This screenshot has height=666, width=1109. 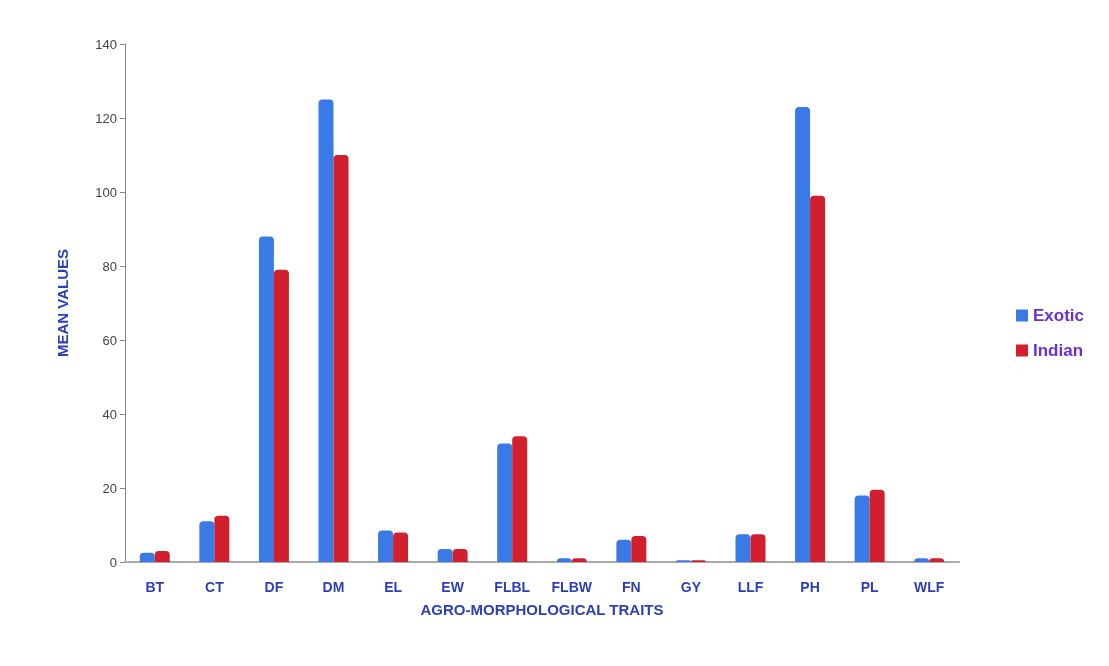 What do you see at coordinates (750, 587) in the screenshot?
I see `x-tick-label: LLF` at bounding box center [750, 587].